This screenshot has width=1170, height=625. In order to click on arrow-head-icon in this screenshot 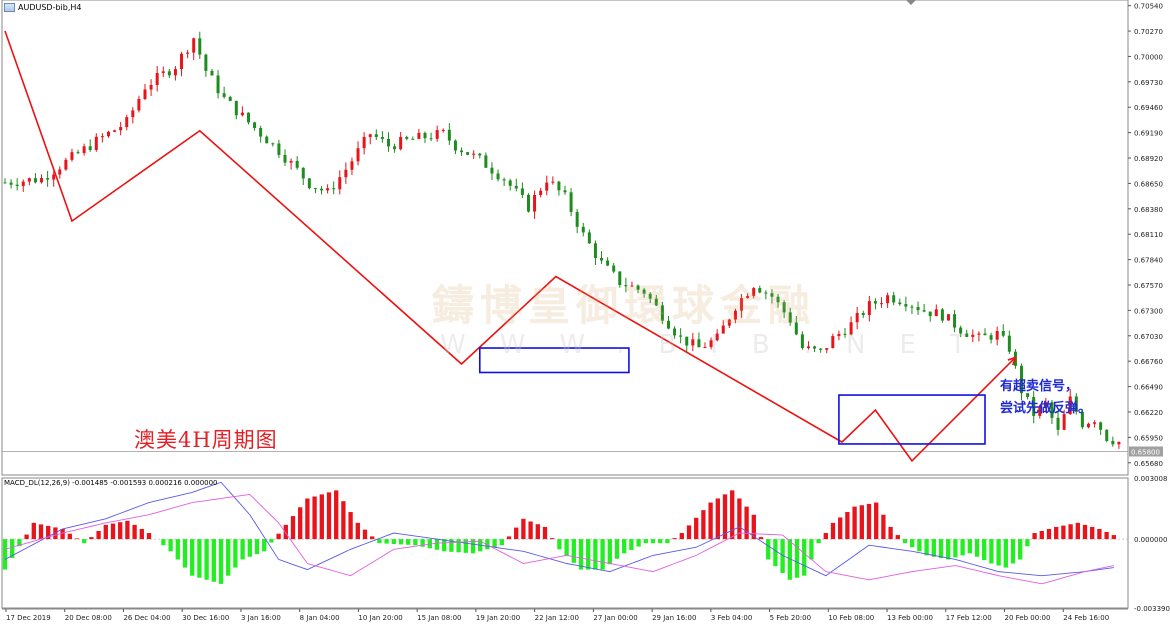, I will do `click(1012, 361)`.